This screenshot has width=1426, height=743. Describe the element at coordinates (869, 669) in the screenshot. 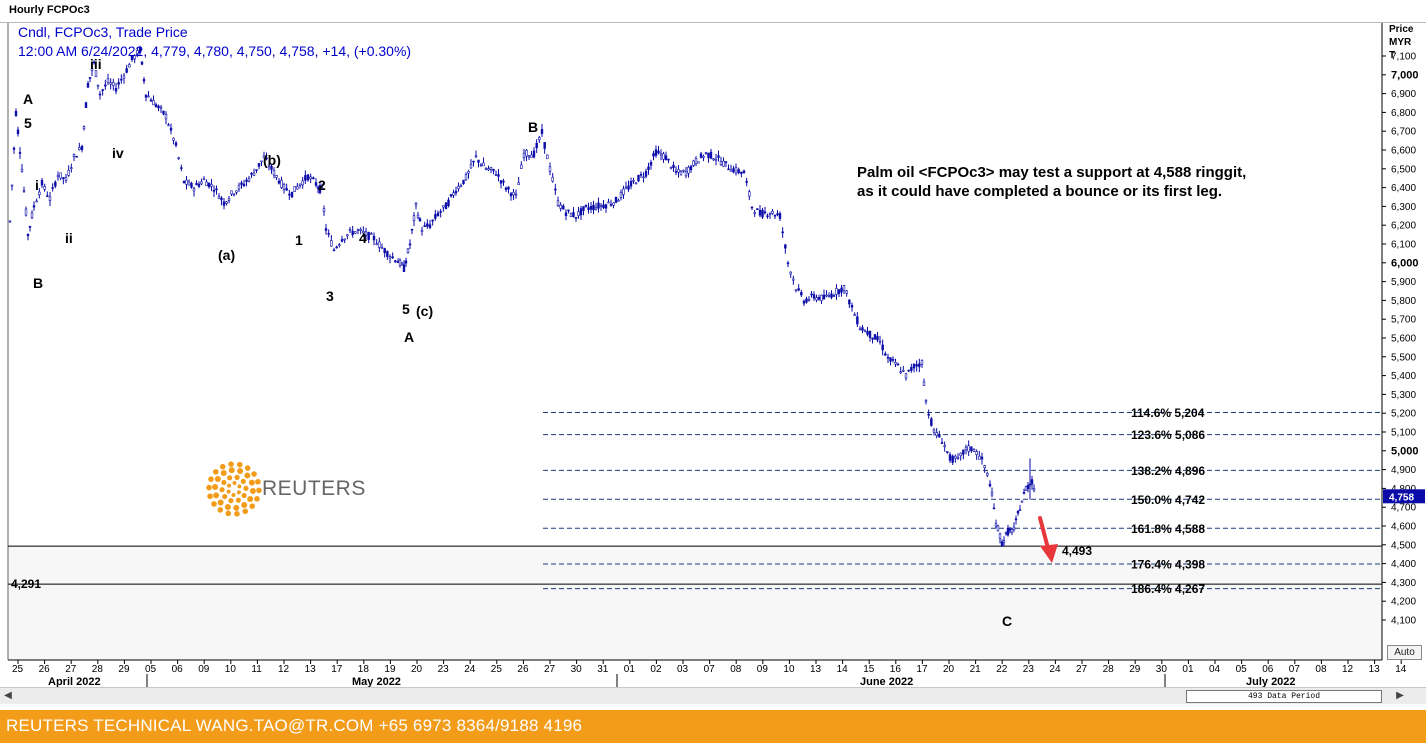

I see `time-tick-label: 15` at that location.